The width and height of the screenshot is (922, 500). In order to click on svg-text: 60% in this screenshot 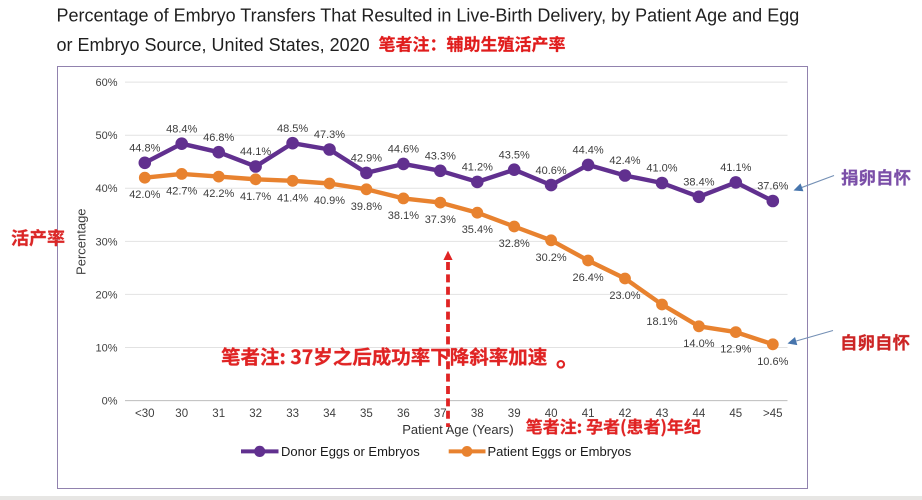, I will do `click(106, 83)`.